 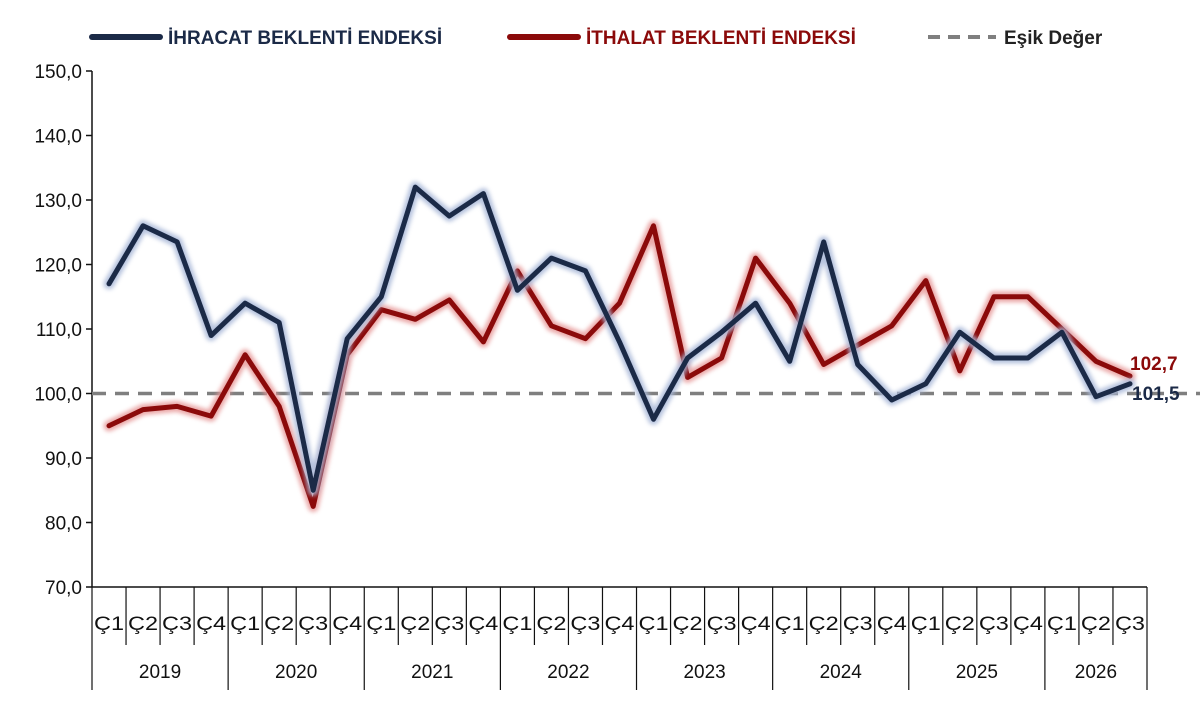 I want to click on y-tick-label: 110,0, so click(x=59, y=330).